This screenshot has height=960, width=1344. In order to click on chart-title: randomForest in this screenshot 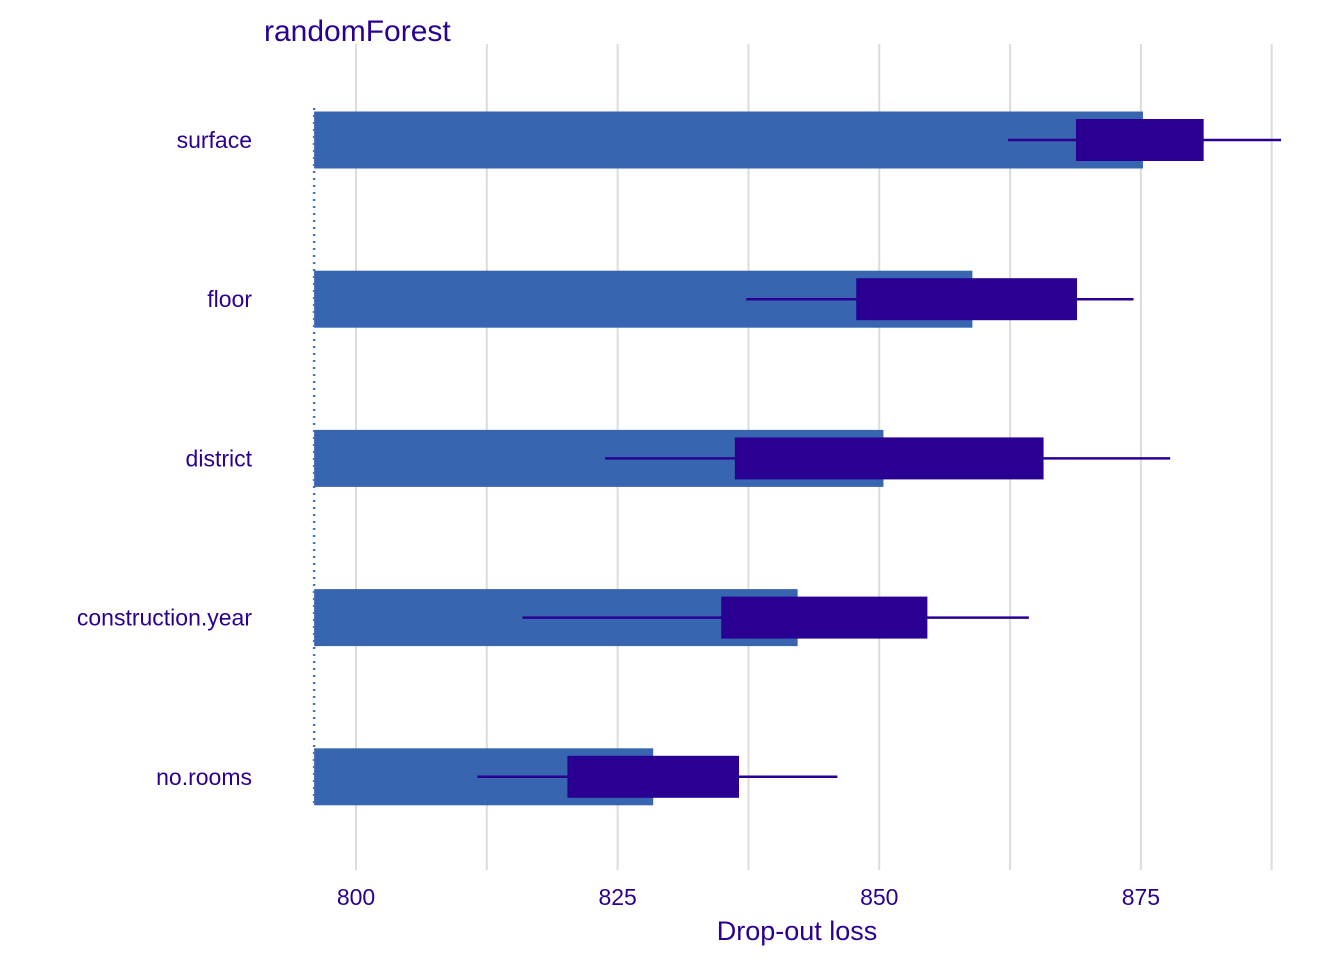, I will do `click(357, 31)`.